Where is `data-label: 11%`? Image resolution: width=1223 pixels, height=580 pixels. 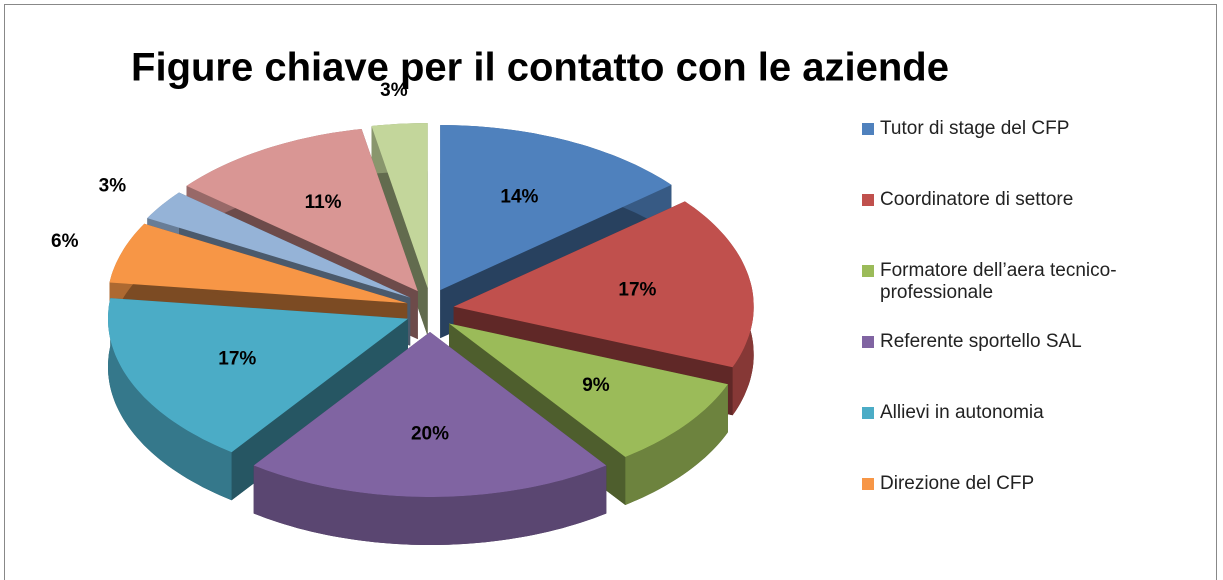
data-label: 11% is located at coordinates (323, 202).